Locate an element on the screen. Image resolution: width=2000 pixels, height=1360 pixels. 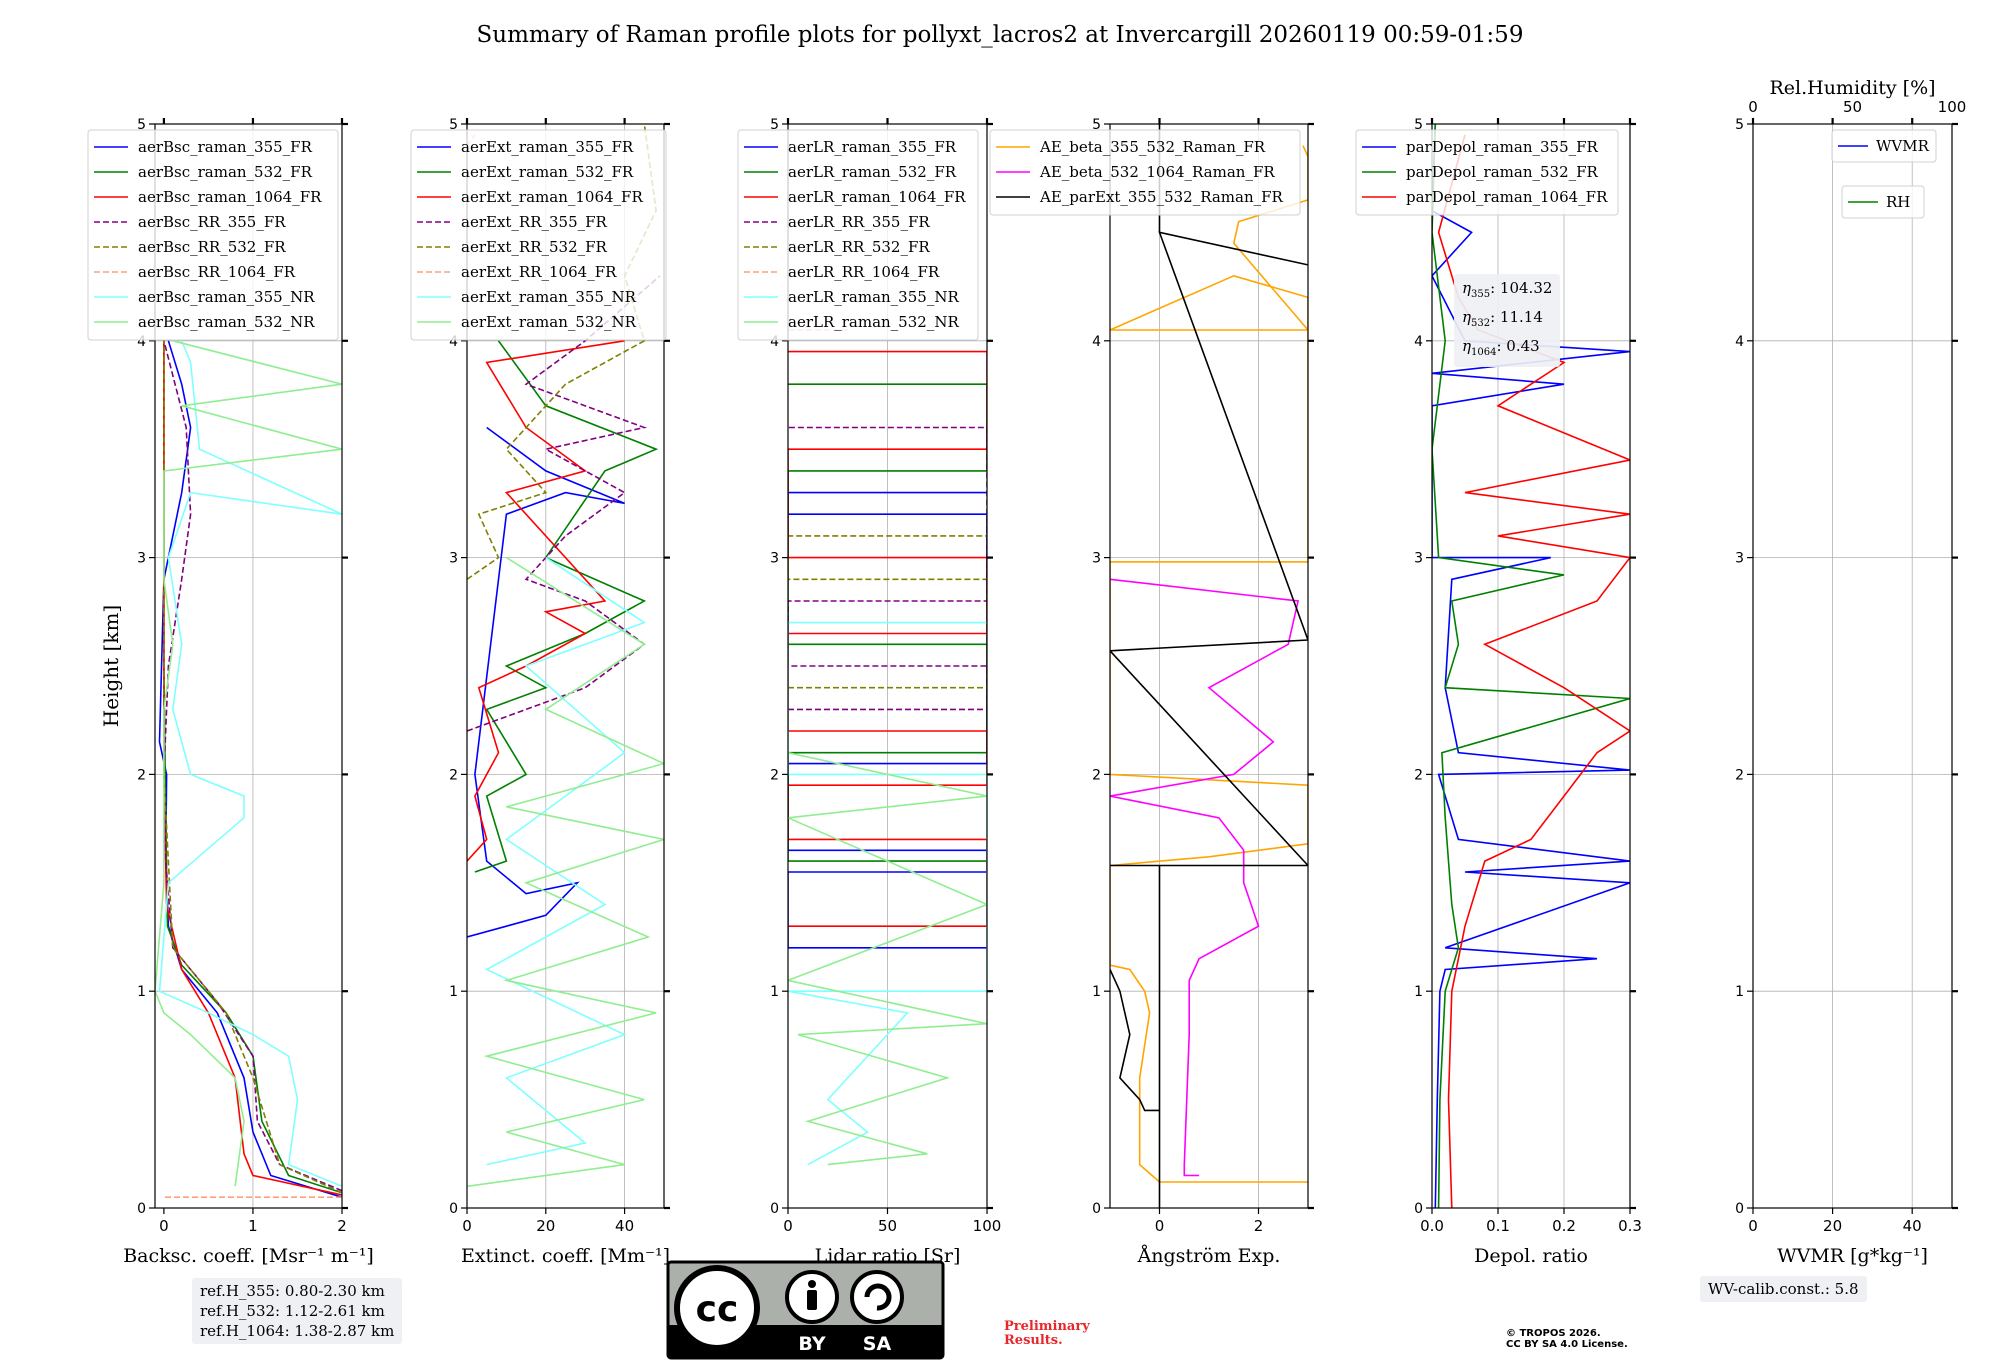
eta-box: η355: 104.32 η532: 11.14 η1064: 0.43 is located at coordinates (1507, 320).